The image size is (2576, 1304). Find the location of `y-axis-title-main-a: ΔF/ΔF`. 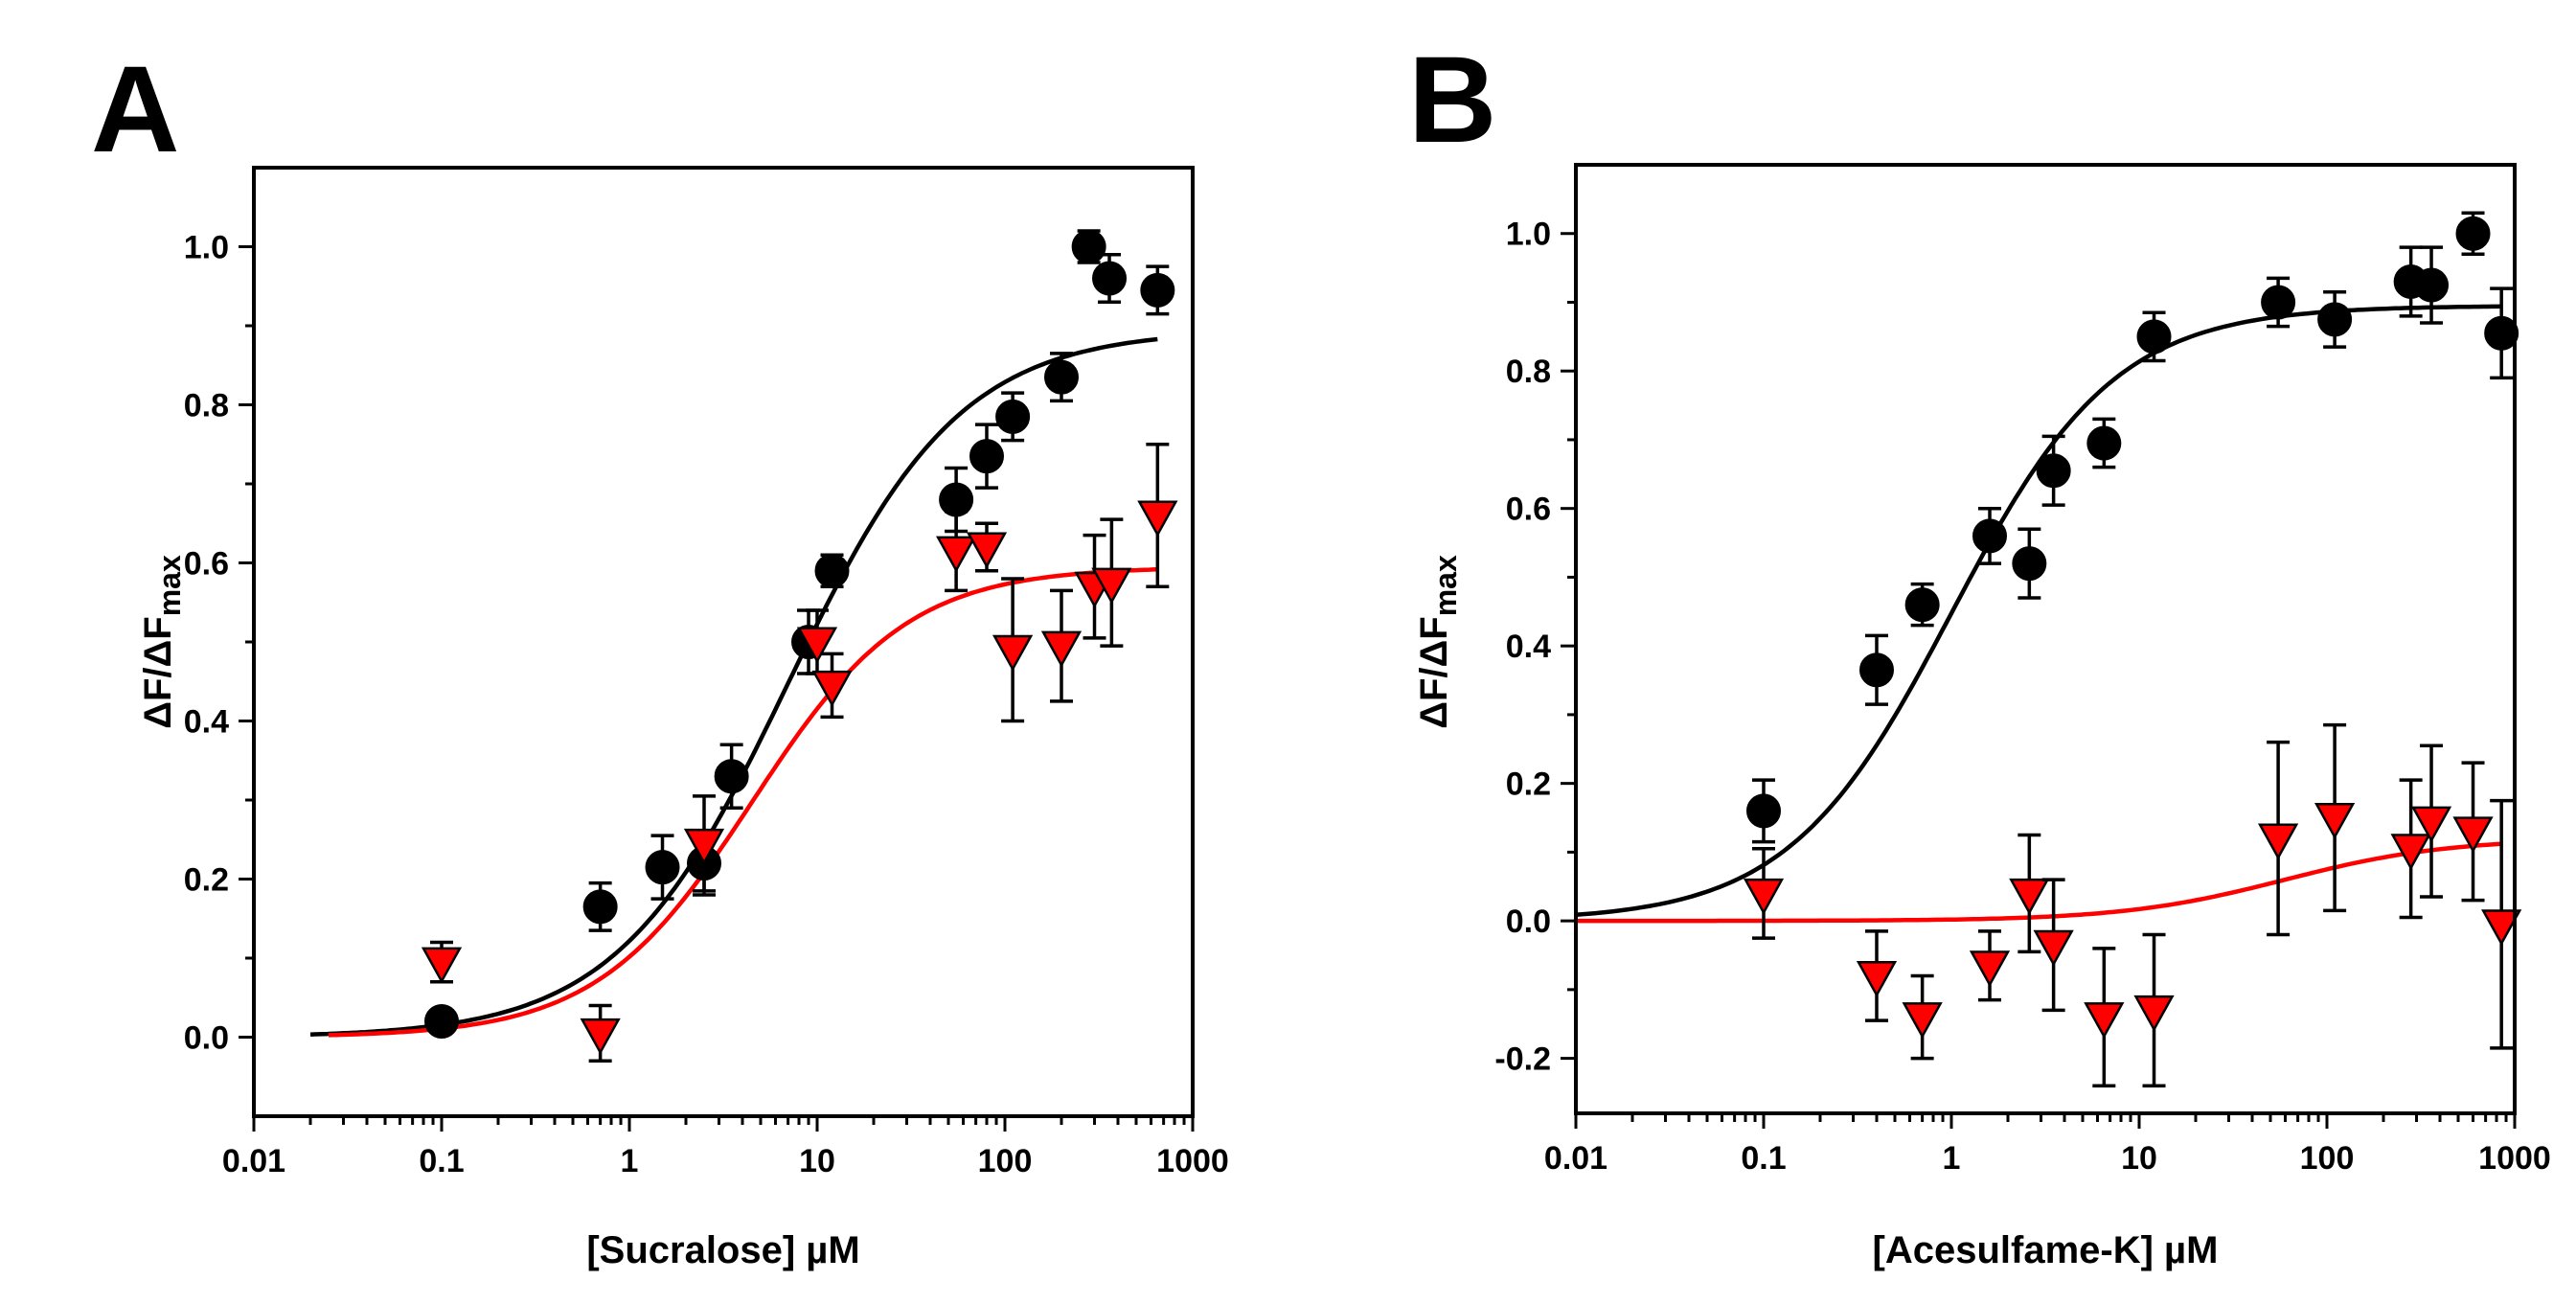

y-axis-title-main-a: ΔF/ΔF is located at coordinates (158, 672).